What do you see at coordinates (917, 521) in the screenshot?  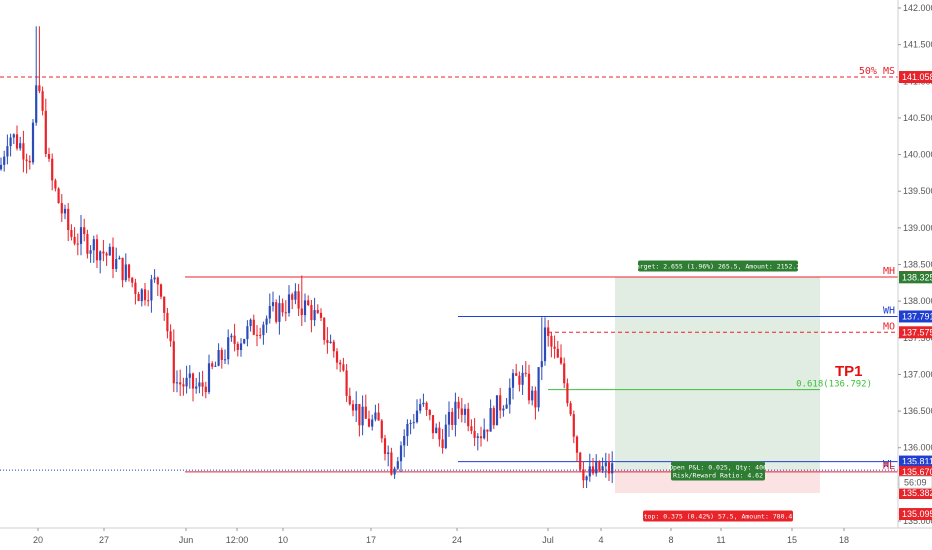 I see `y-tick-label: 135.000` at bounding box center [917, 521].